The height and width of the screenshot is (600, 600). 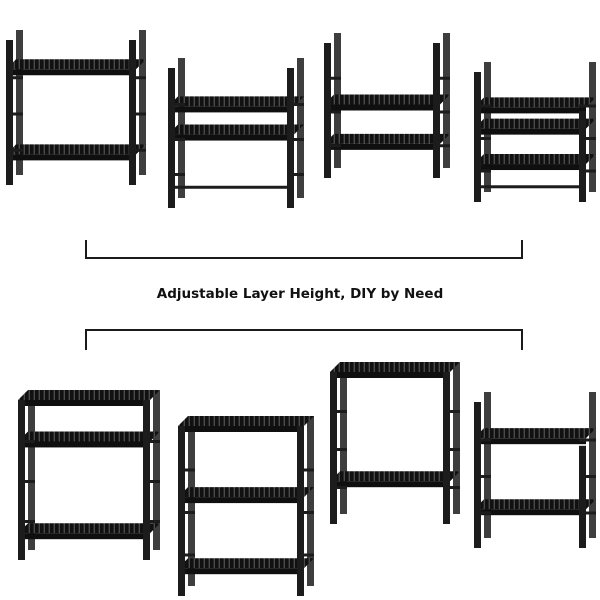 I want to click on caption-text: Adjustable Layer Height, DIY by Need, so click(x=300, y=294).